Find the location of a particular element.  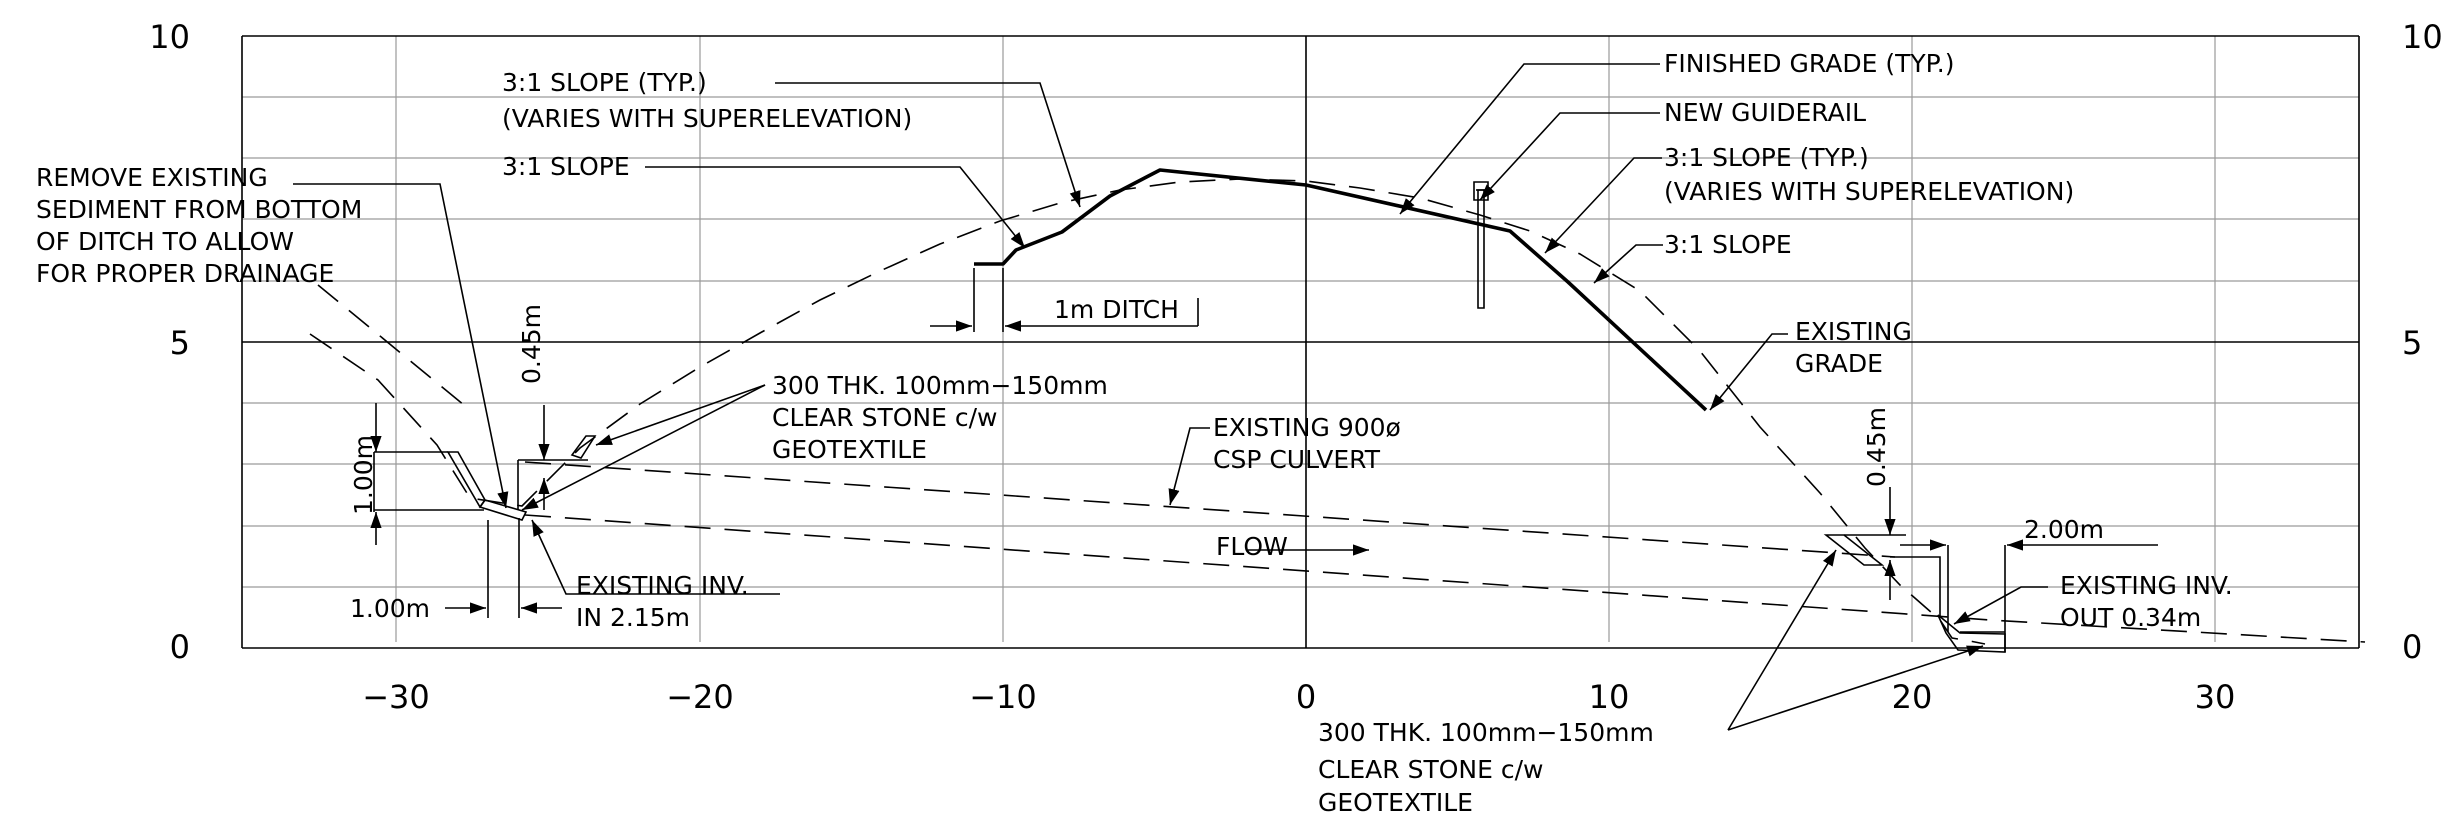

x-tick--30: −30 is located at coordinates (396, 697).